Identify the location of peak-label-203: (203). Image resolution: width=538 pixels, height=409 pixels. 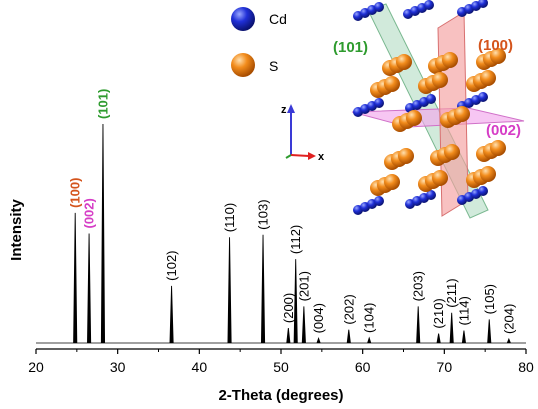
(418, 286).